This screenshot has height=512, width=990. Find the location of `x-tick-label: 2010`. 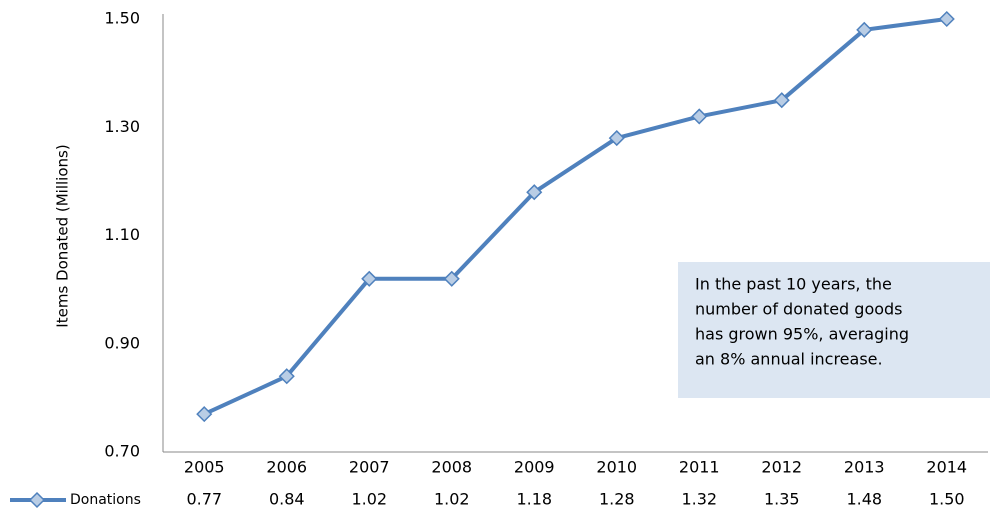

x-tick-label: 2010 is located at coordinates (616, 467).